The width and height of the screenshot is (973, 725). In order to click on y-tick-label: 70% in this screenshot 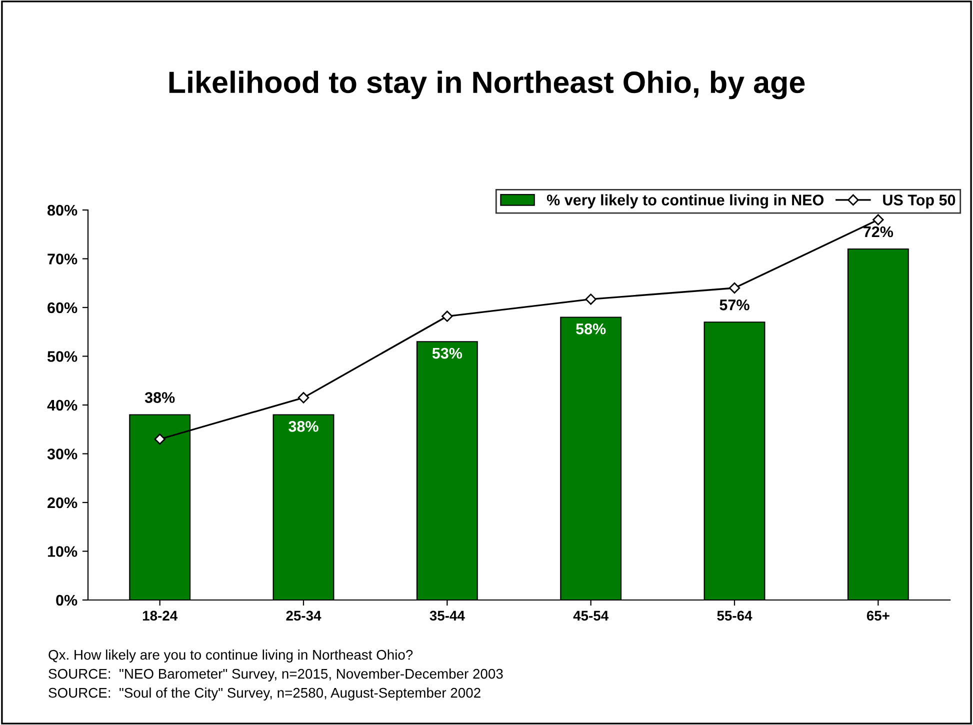, I will do `click(63, 259)`.